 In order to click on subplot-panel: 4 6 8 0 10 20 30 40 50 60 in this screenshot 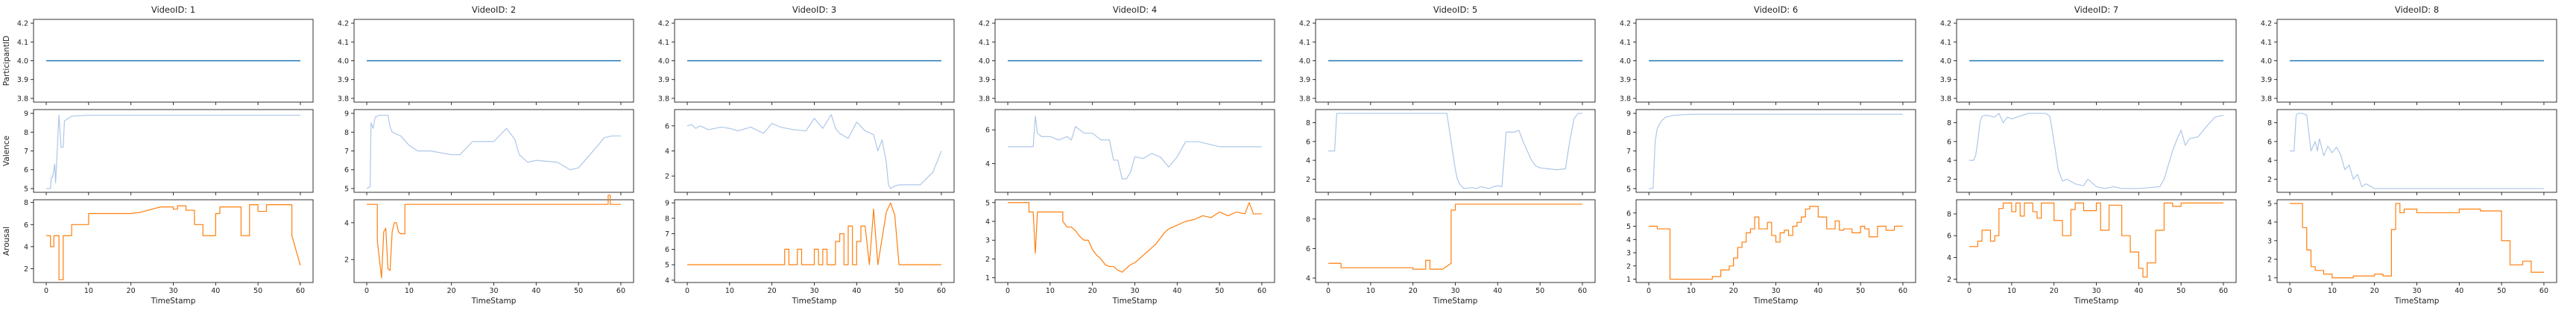, I will do `click(1451, 247)`.